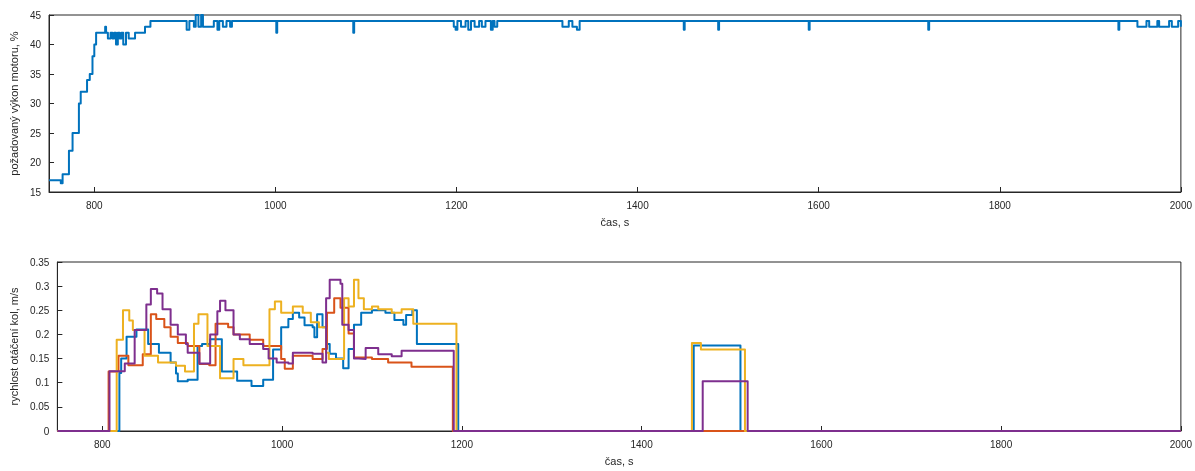  What do you see at coordinates (35, 44) in the screenshot?
I see `y-tick-label: 40` at bounding box center [35, 44].